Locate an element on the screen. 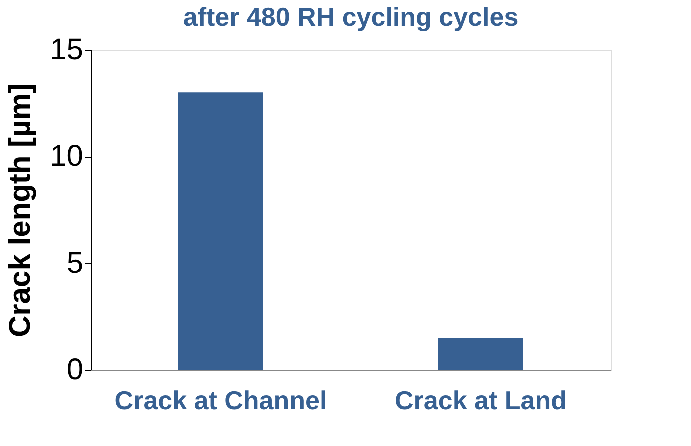 This screenshot has width=691, height=446. y-axis-title: Crack length [µm] is located at coordinates (21, 211).